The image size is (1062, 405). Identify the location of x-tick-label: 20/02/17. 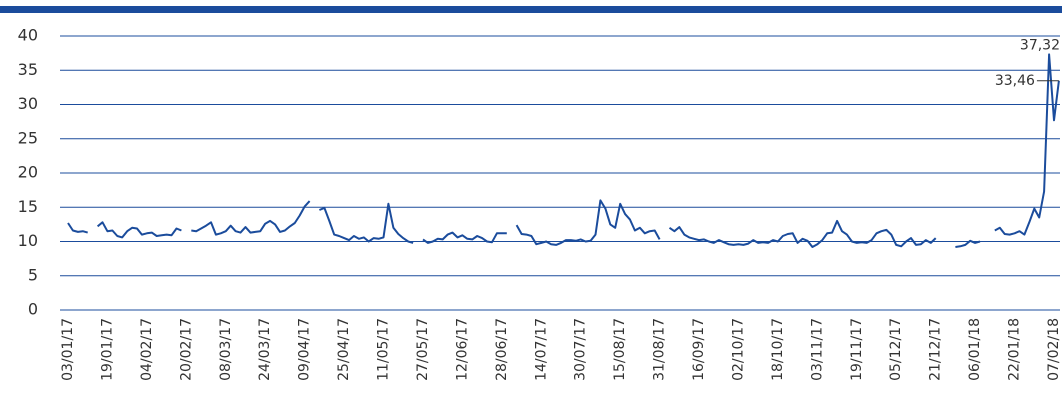
(186, 349).